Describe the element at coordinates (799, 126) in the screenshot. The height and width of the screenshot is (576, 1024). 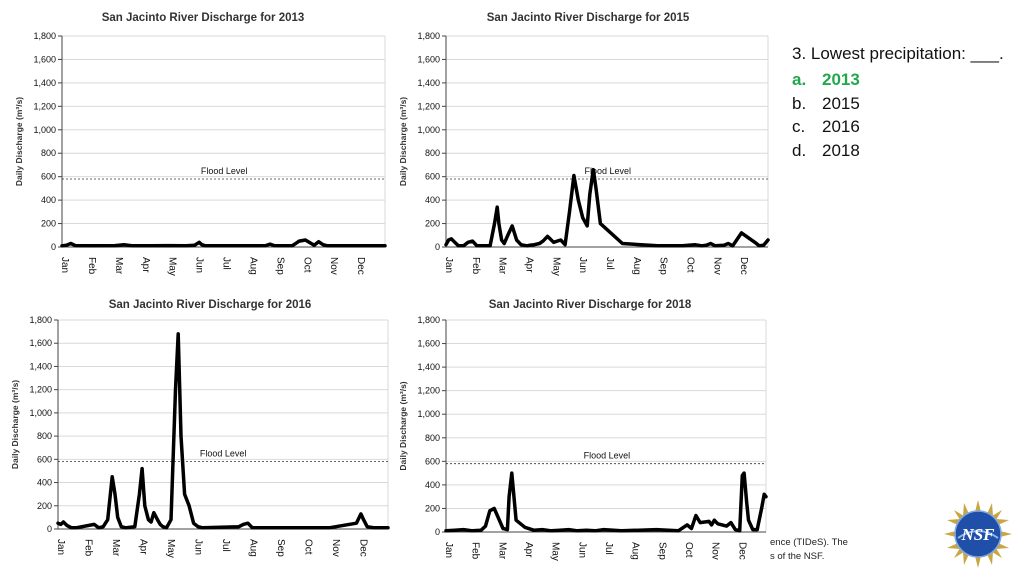
I see `option-letter: c.` at that location.